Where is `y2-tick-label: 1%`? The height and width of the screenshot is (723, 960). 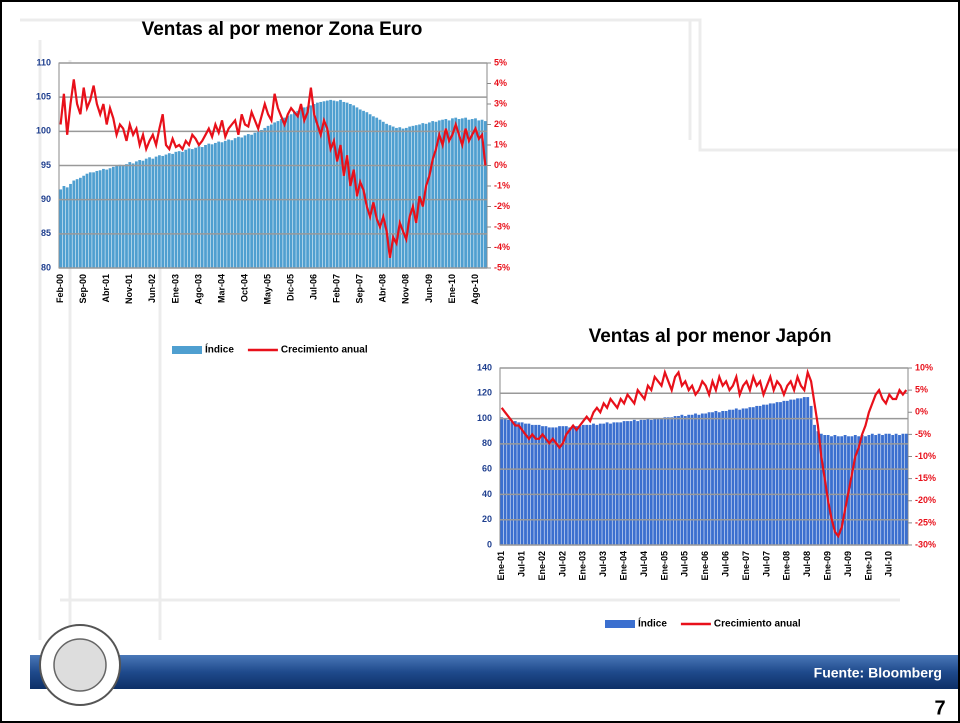
y2-tick-label: 1% is located at coordinates (500, 144).